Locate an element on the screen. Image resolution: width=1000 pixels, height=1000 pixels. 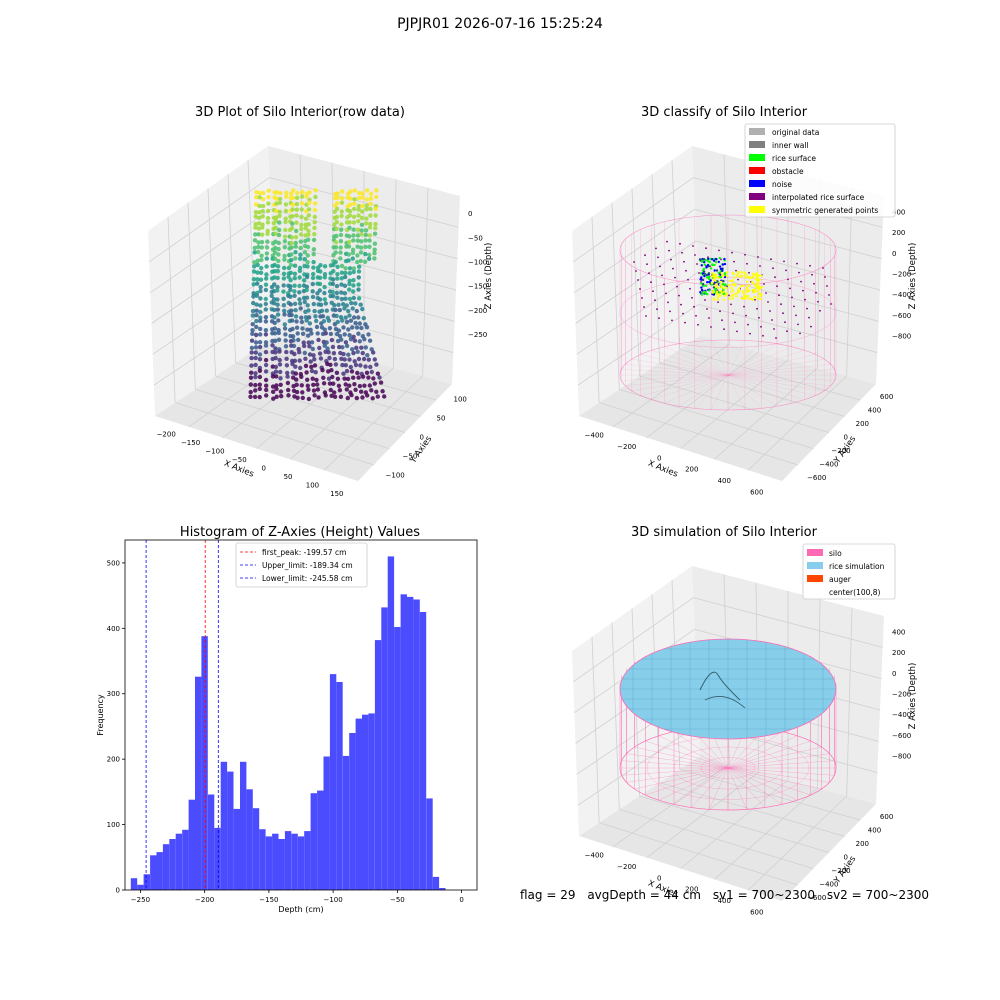
silo-bottom-ring is located at coordinates (728, 375).